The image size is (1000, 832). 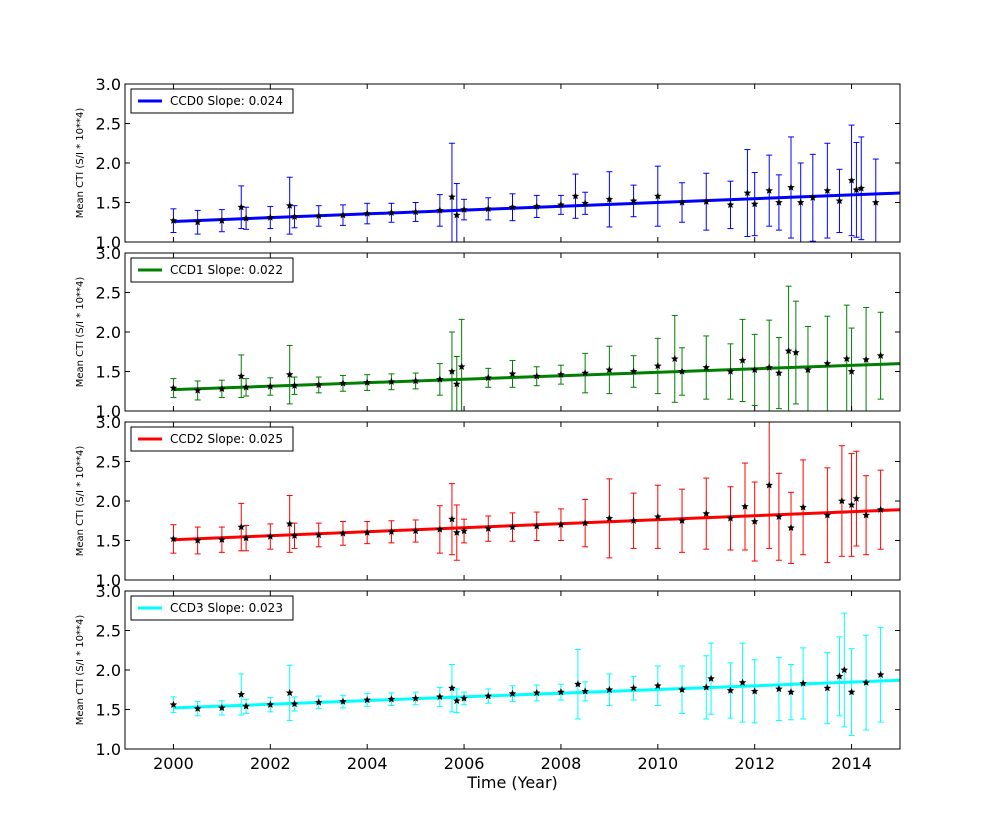 What do you see at coordinates (512, 782) in the screenshot?
I see `x-axis-label: Time (Year)` at bounding box center [512, 782].